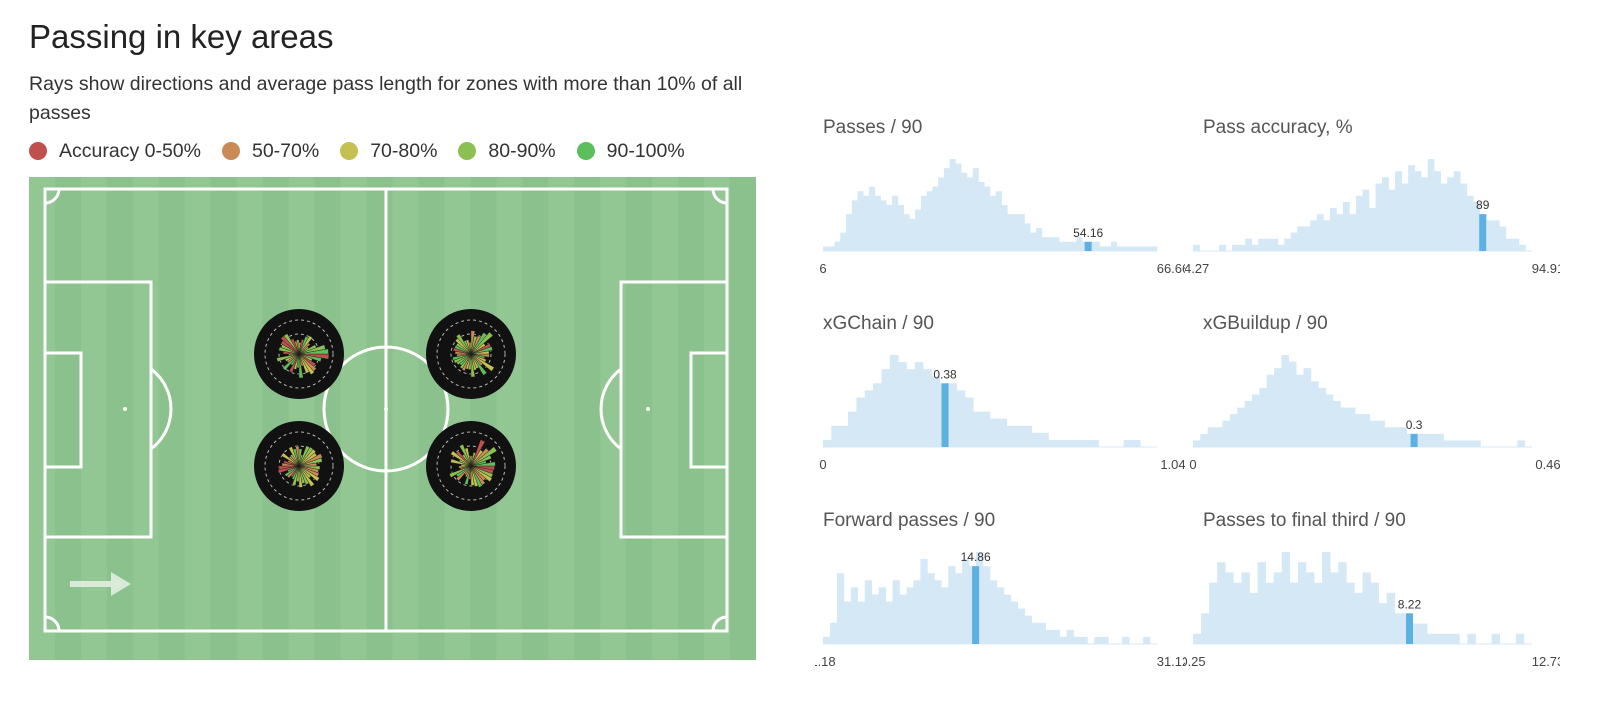 Image resolution: width=1600 pixels, height=703 pixels. Describe the element at coordinates (1409, 628) in the screenshot. I see `player-value-marker` at that location.